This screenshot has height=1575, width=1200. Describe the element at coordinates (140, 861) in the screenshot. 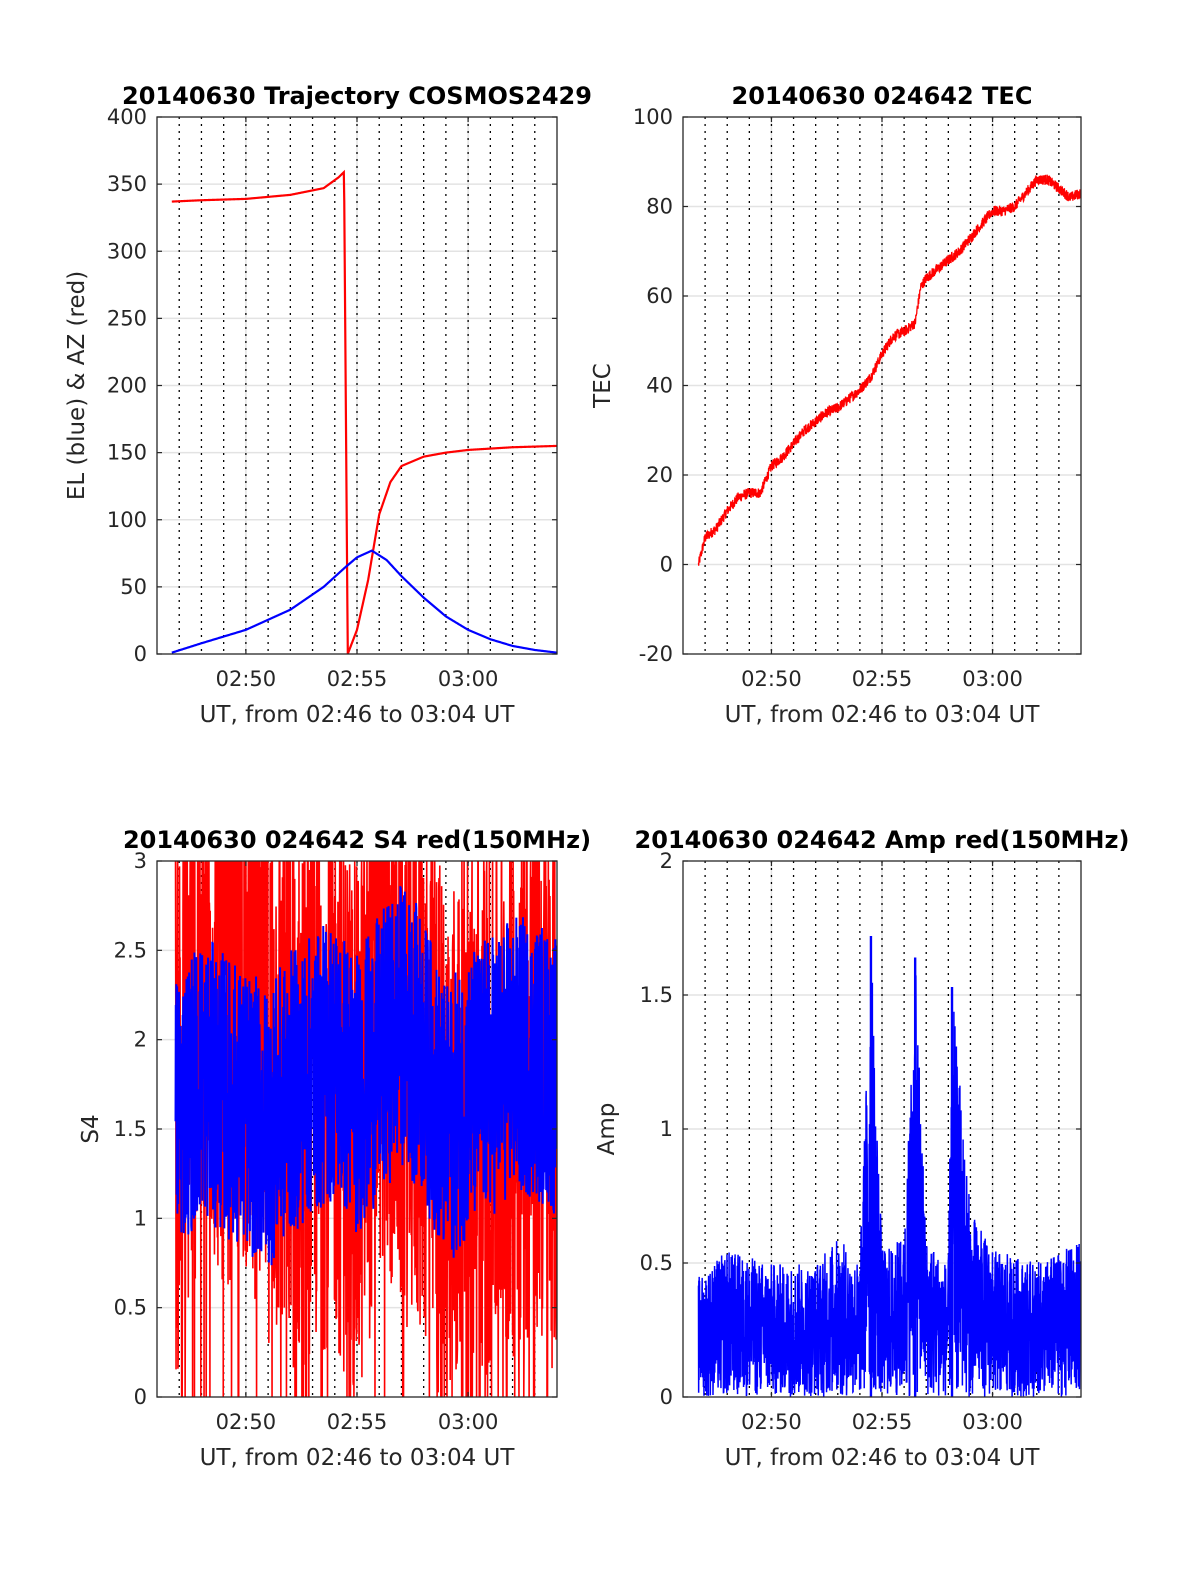

I see `y-tick-label: 3` at that location.